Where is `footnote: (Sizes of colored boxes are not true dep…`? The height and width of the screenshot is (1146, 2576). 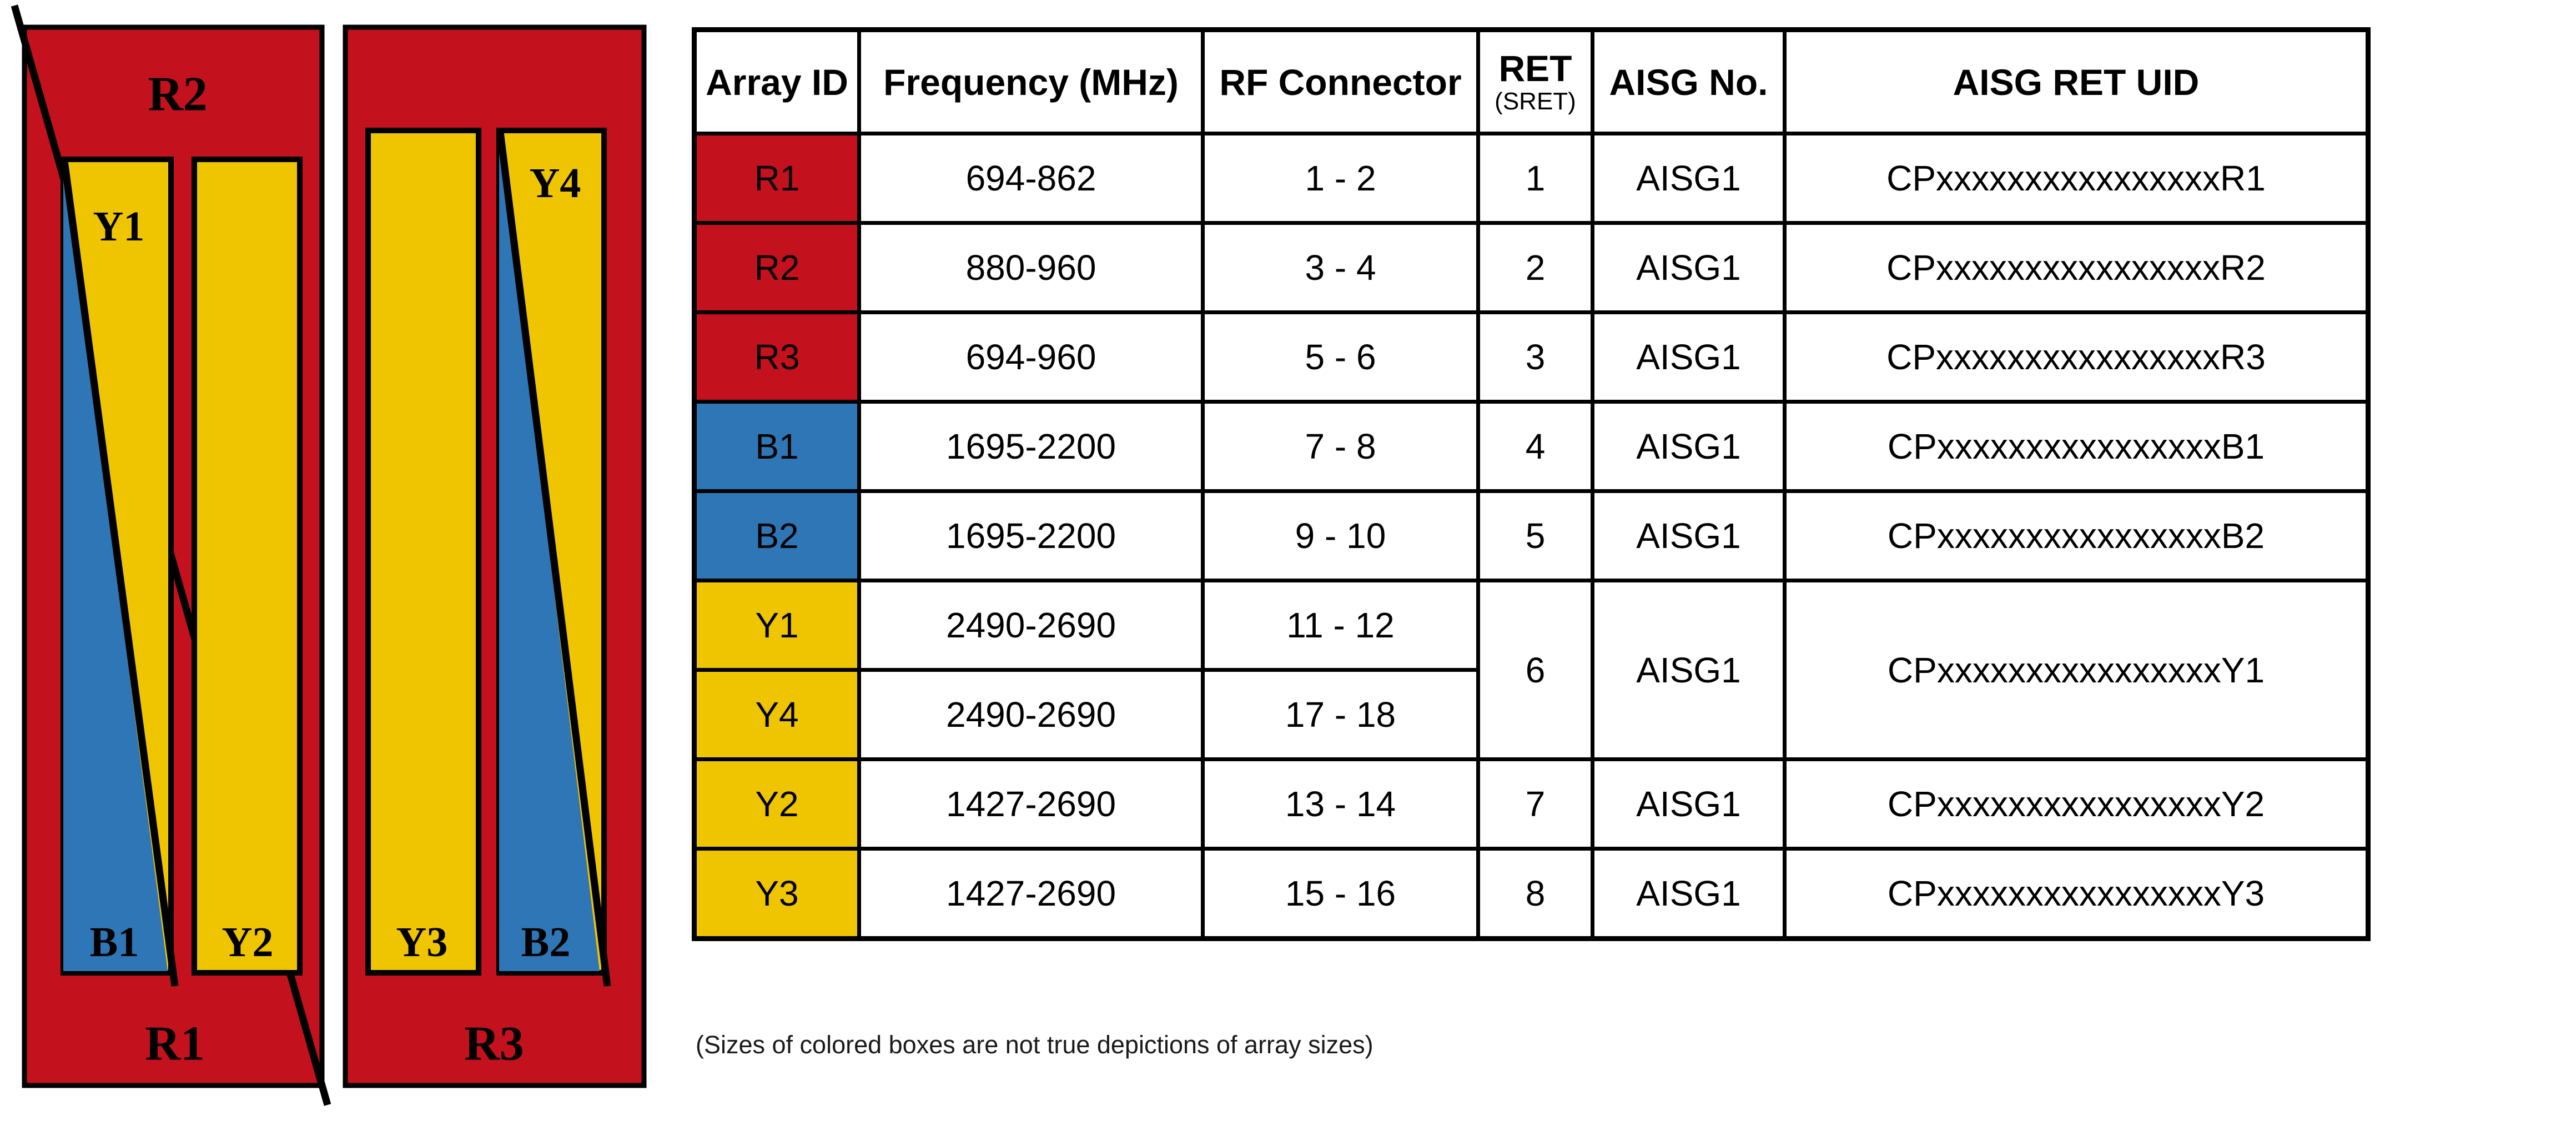 footnote: (Sizes of colored boxes are not true dep… is located at coordinates (1034, 1045).